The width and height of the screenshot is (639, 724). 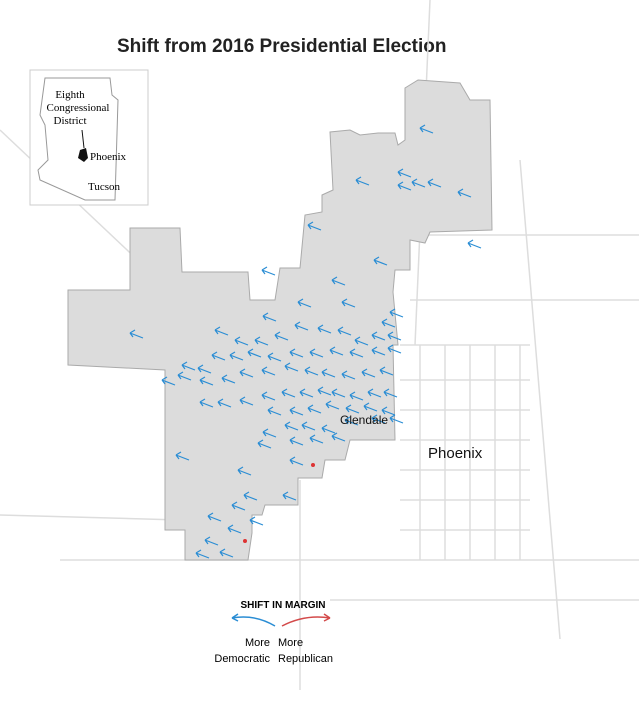 I want to click on legend-arrow-rep, so click(x=306, y=620).